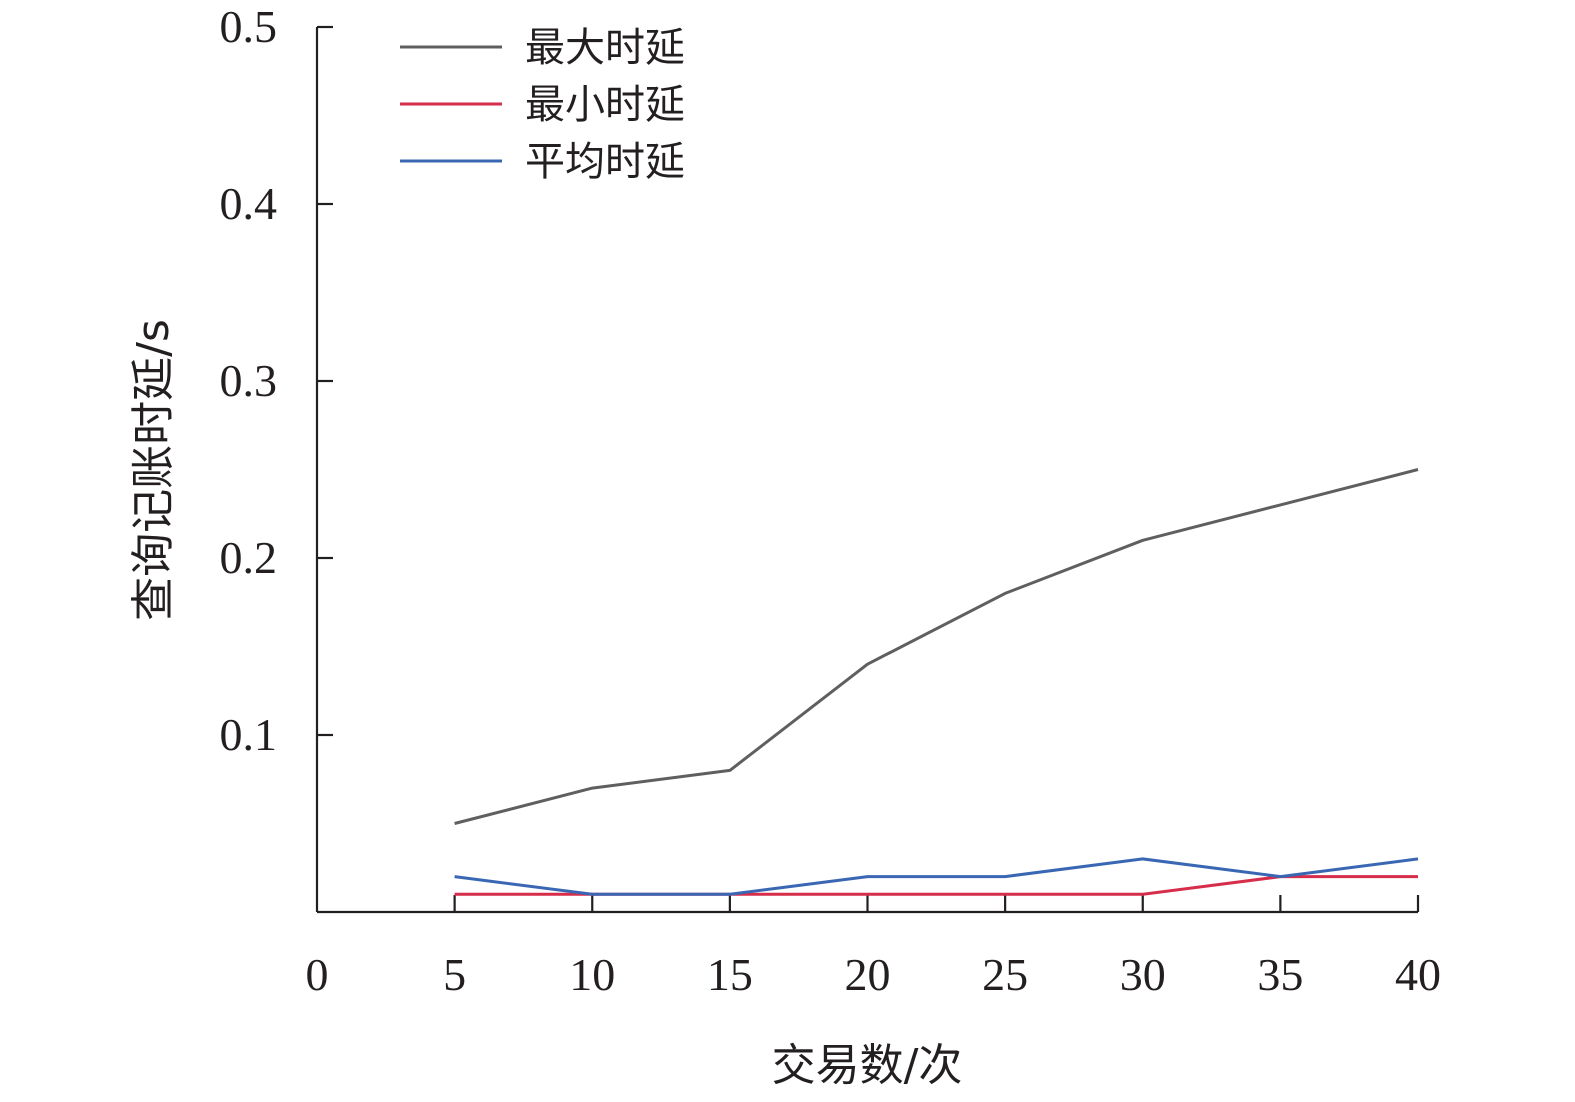 This screenshot has width=1575, height=1102. I want to click on x-tick-label: 20, so click(868, 974).